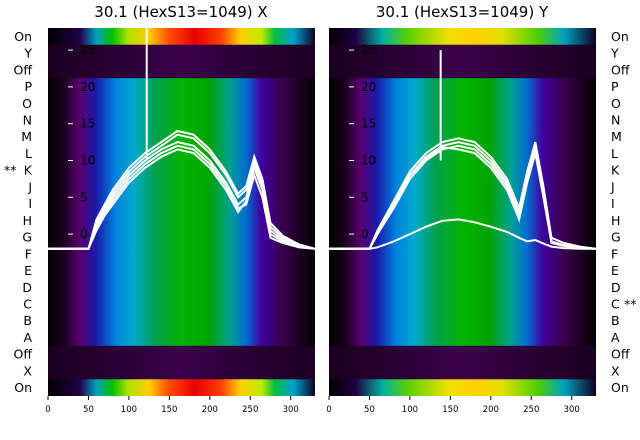  What do you see at coordinates (27, 370) in the screenshot?
I see `row-label-left: X` at bounding box center [27, 370].